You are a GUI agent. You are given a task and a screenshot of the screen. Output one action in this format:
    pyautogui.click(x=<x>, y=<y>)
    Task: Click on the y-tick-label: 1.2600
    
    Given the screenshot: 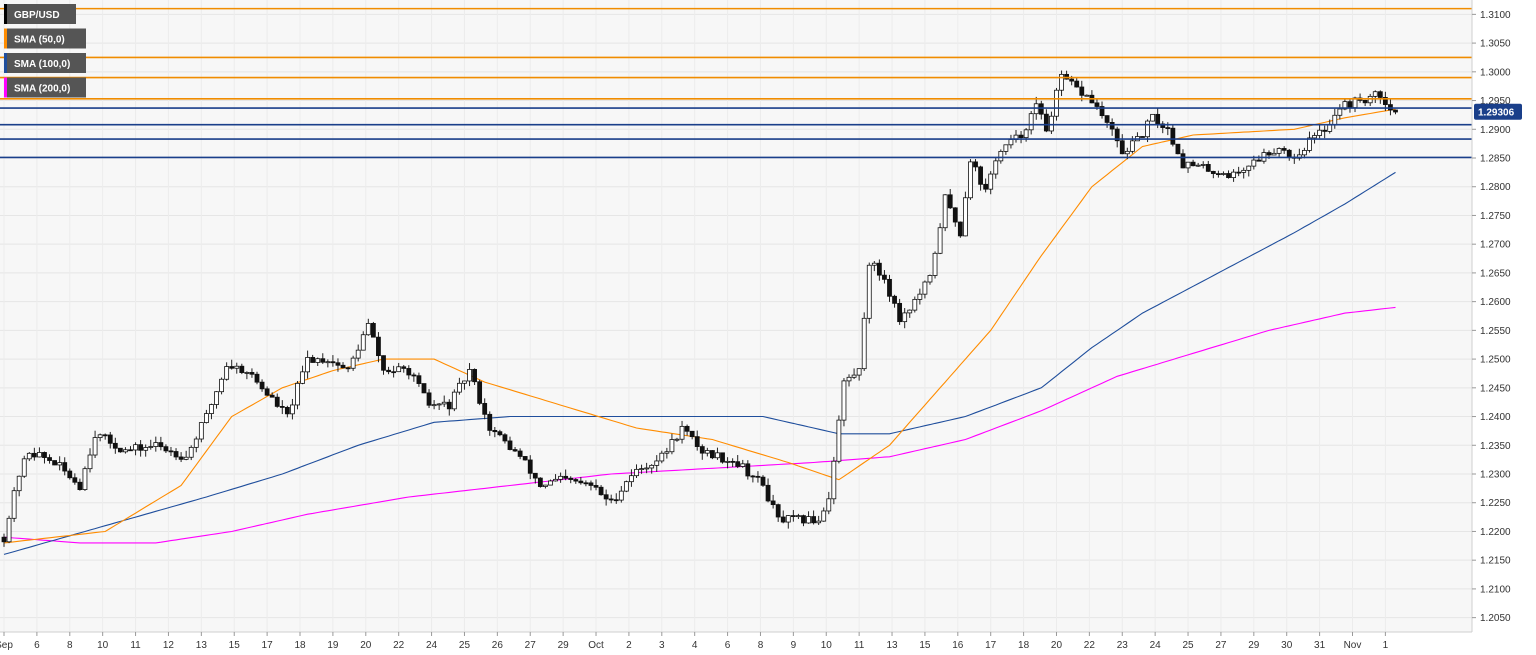 What is the action you would take?
    pyautogui.click(x=1495, y=302)
    